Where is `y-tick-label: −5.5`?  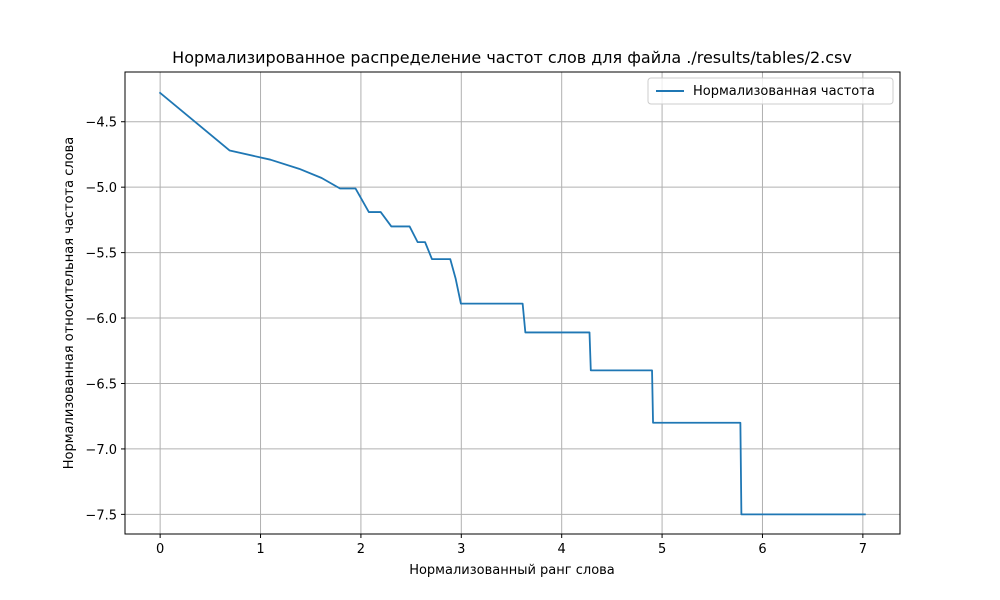 y-tick-label: −5.5 is located at coordinates (101, 254).